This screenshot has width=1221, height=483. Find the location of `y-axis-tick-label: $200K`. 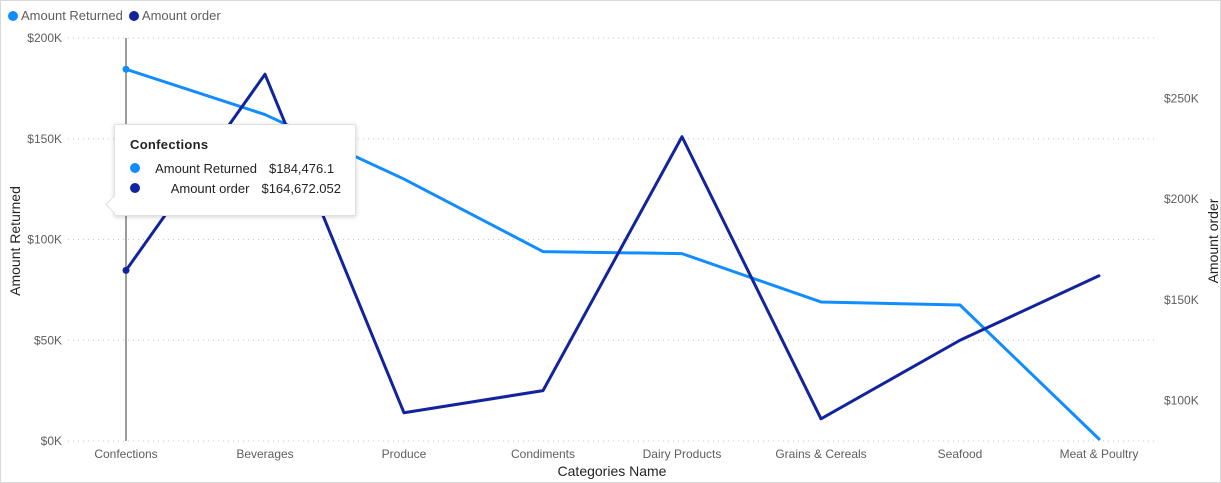

y-axis-tick-label: $200K is located at coordinates (44, 38).